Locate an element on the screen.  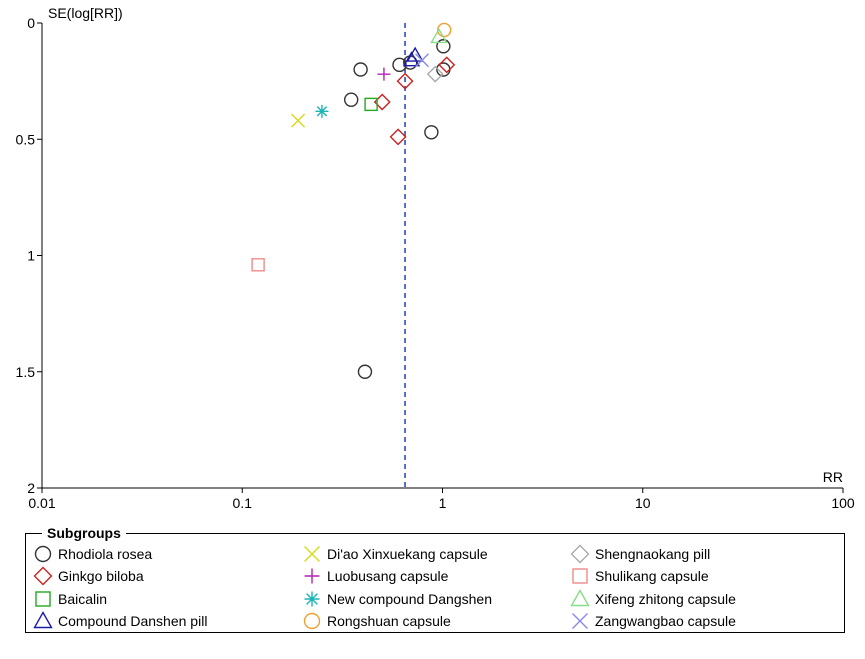
x-tick-label: 100 is located at coordinates (843, 503).